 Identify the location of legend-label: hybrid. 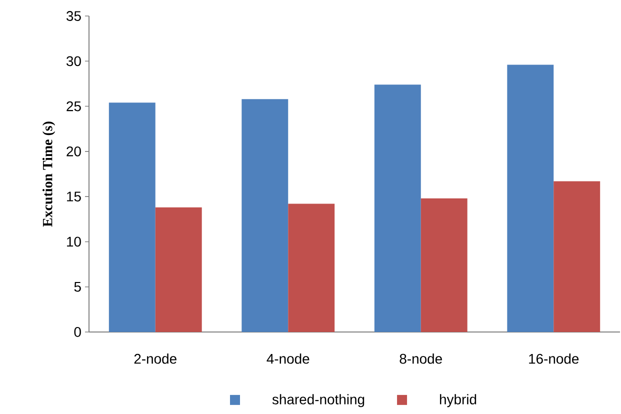
(458, 401).